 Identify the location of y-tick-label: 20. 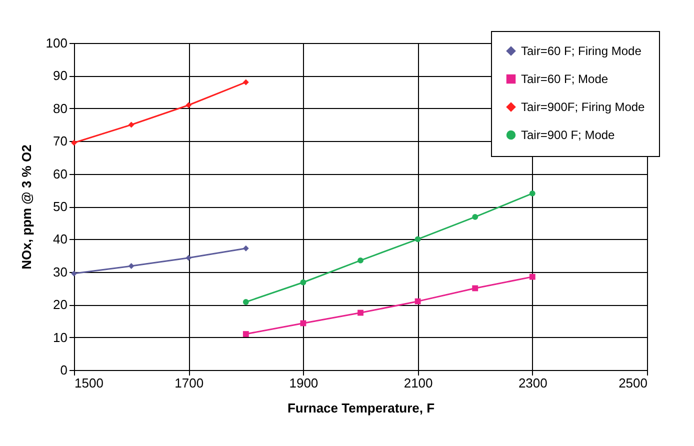
(60, 304).